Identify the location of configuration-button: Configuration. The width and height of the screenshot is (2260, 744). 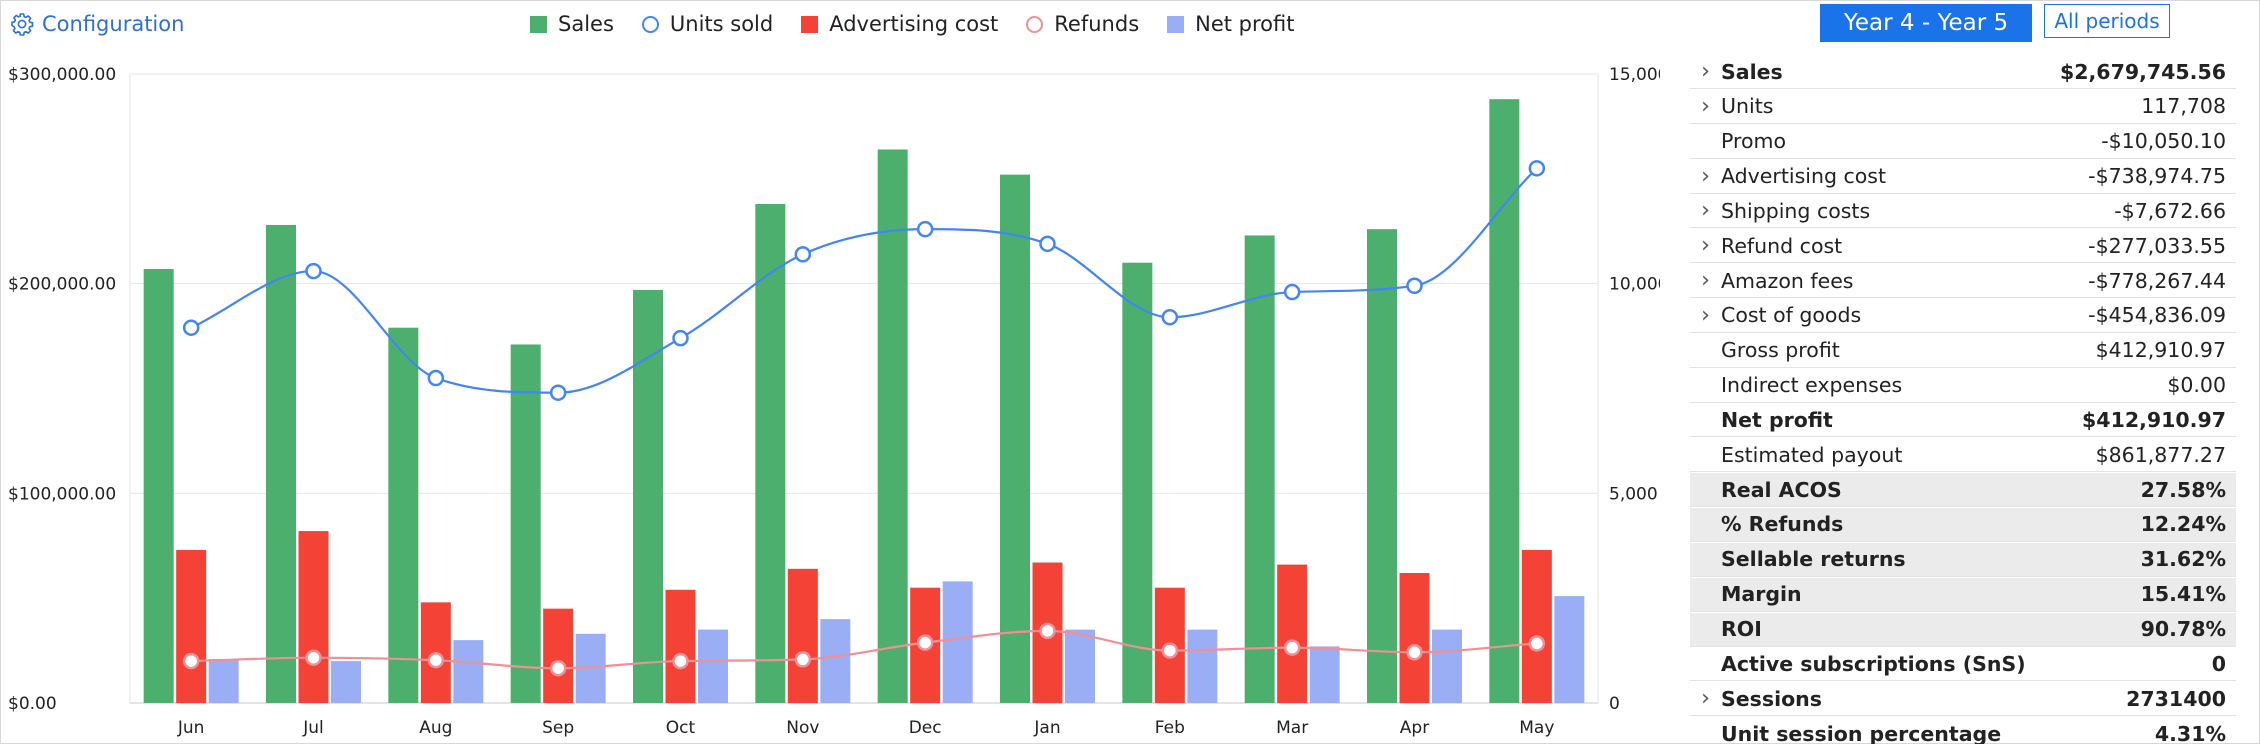
(97, 24).